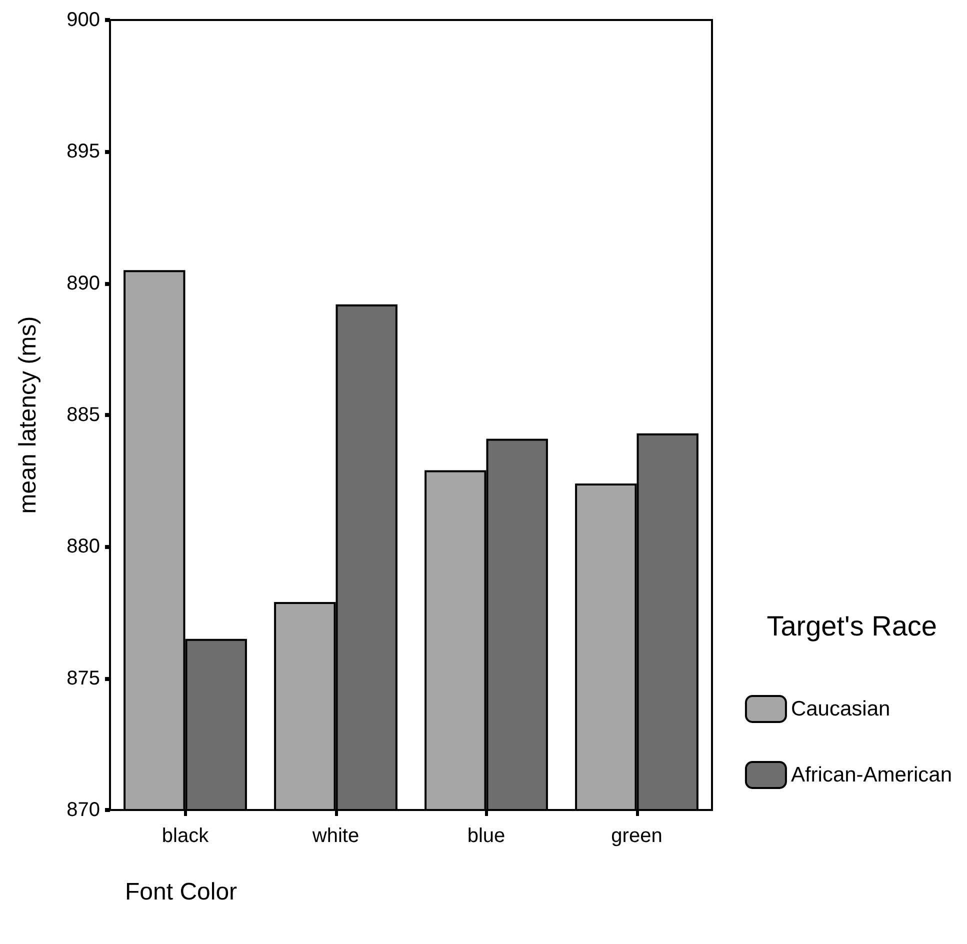 This screenshot has height=944, width=967. Describe the element at coordinates (83, 415) in the screenshot. I see `y-tick-label: 885` at that location.